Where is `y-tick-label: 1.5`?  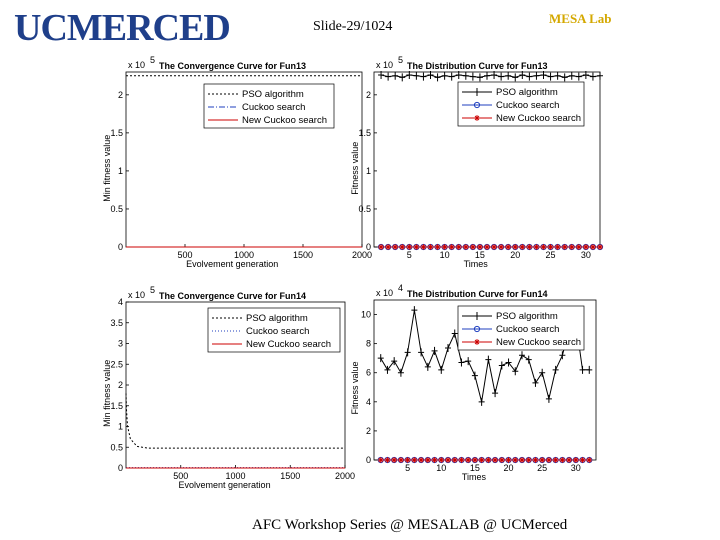
y-tick-label: 1.5 is located at coordinates (116, 133).